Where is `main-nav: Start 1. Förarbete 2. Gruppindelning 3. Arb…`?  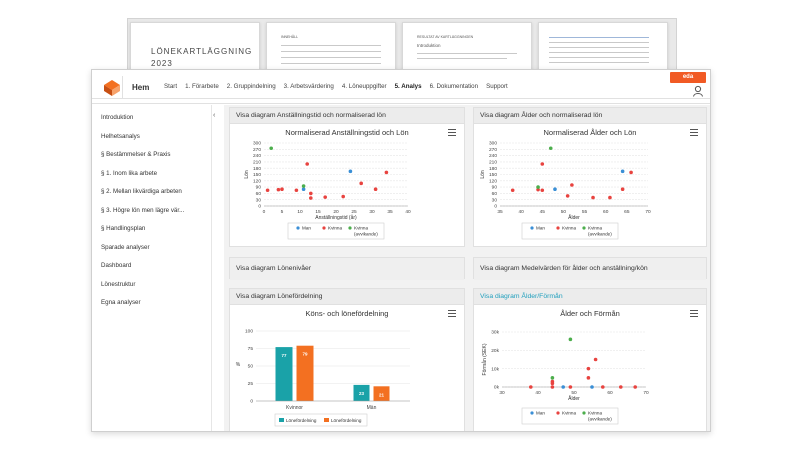
main-nav: Start 1. Förarbete 2. Gruppindelning 3. Arb… is located at coordinates (340, 86).